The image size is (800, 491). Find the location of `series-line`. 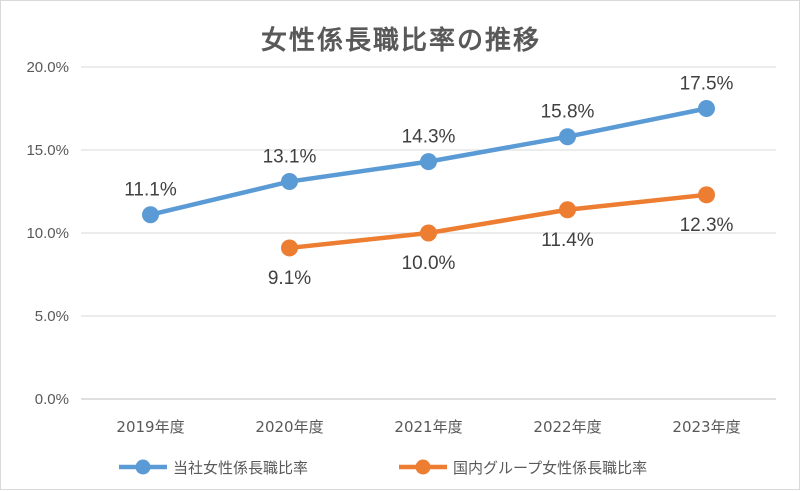

series-line is located at coordinates (498, 221).